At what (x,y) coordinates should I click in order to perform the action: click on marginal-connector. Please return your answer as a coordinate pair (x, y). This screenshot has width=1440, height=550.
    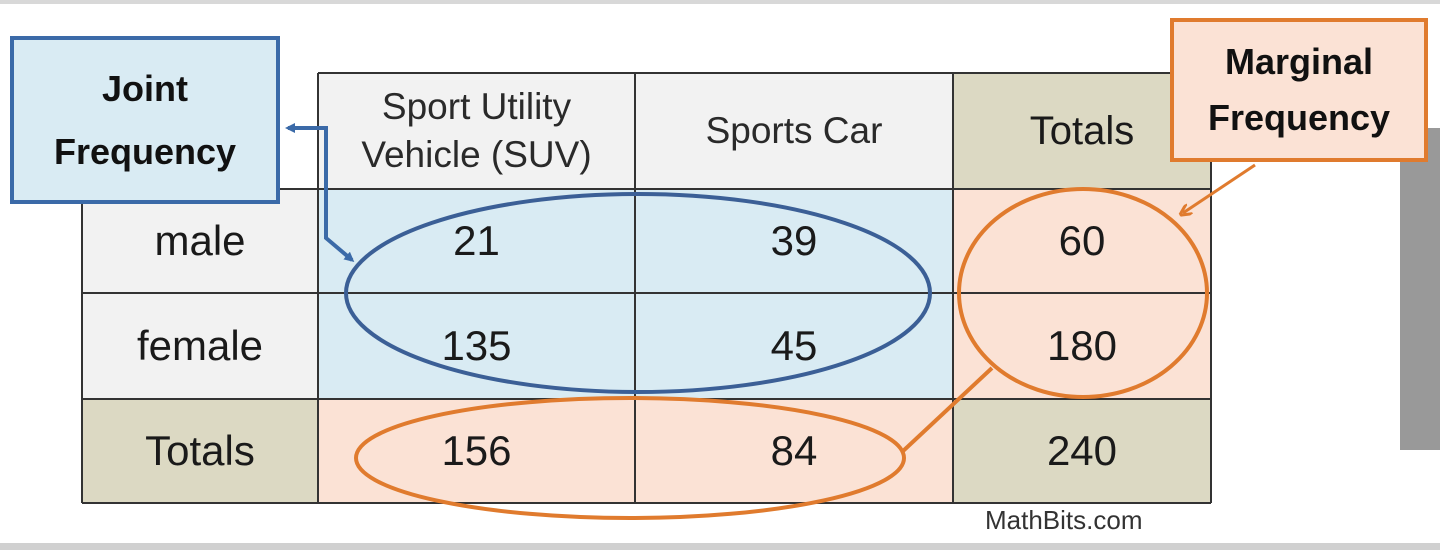
    Looking at the image, I should click on (947, 410).